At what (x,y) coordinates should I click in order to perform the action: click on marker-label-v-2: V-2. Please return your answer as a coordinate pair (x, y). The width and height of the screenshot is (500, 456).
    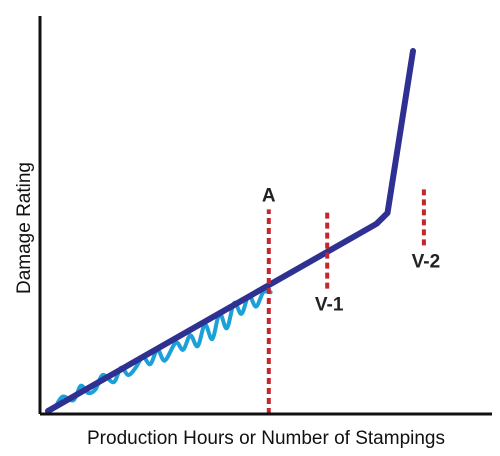
    Looking at the image, I should click on (426, 261).